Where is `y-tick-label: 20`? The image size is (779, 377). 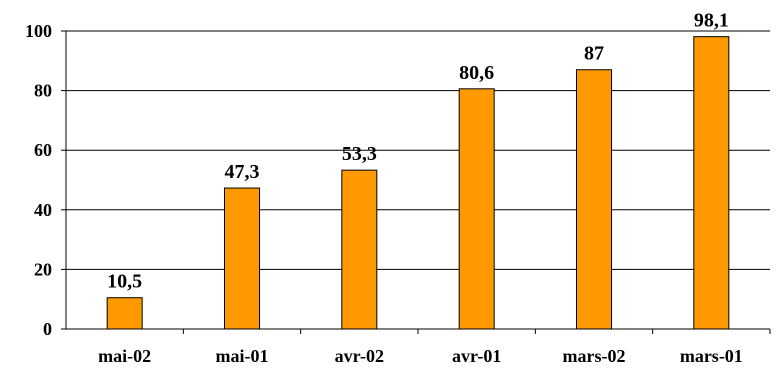 y-tick-label: 20 is located at coordinates (43, 269).